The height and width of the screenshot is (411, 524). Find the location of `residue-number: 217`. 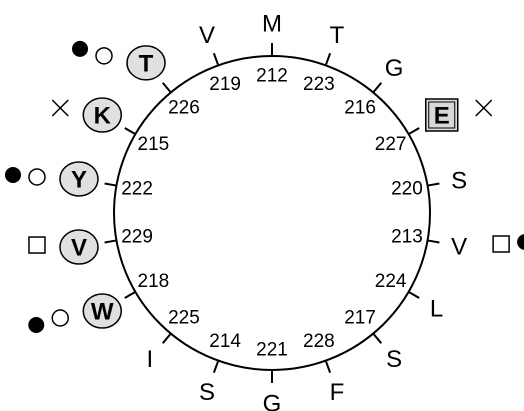

residue-number: 217 is located at coordinates (360, 317).